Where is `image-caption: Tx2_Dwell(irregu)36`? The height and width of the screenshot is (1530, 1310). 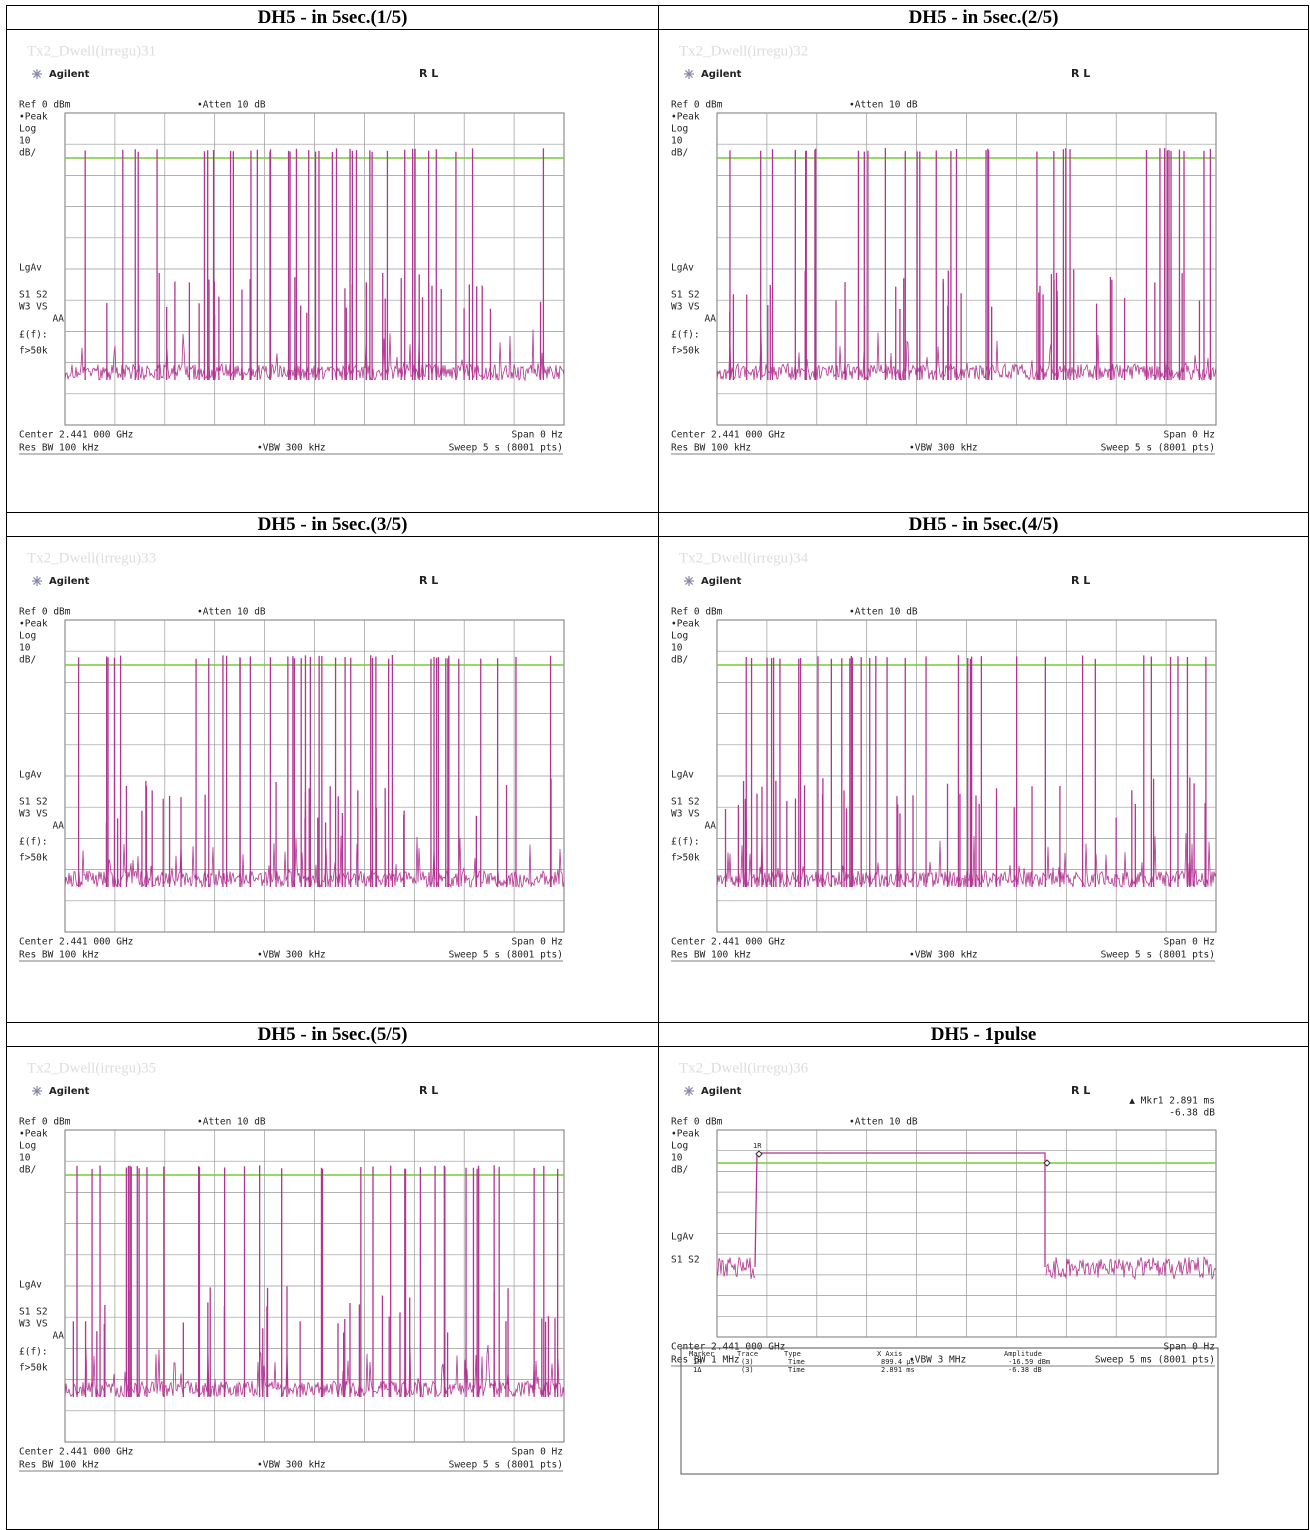 image-caption: Tx2_Dwell(irregu)36 is located at coordinates (744, 1068).